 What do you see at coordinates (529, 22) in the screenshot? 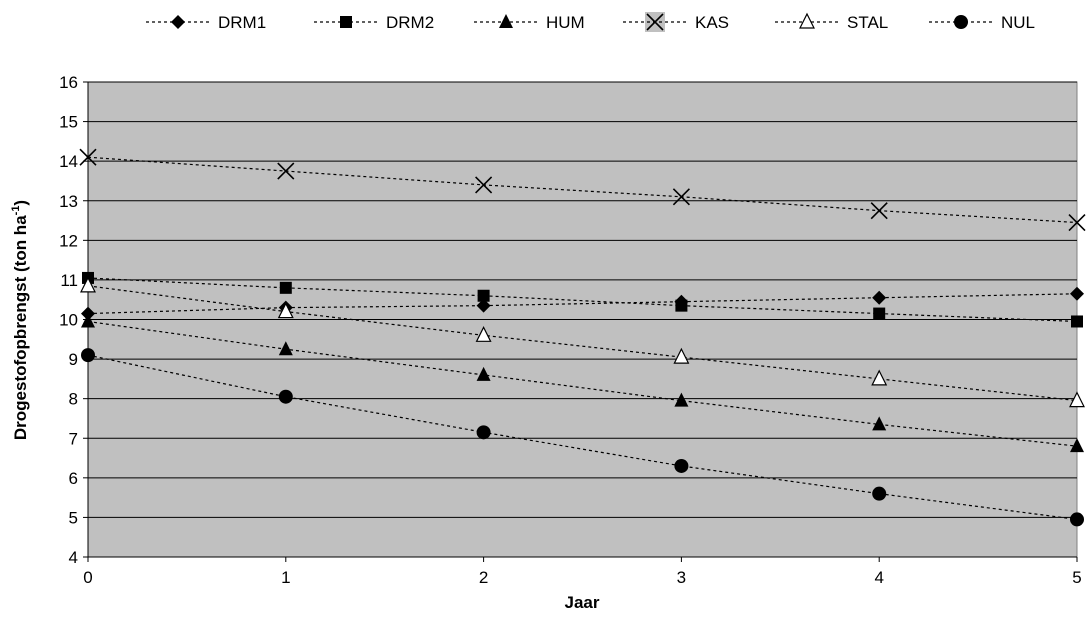
I see `legend-item-hum: HUM` at bounding box center [529, 22].